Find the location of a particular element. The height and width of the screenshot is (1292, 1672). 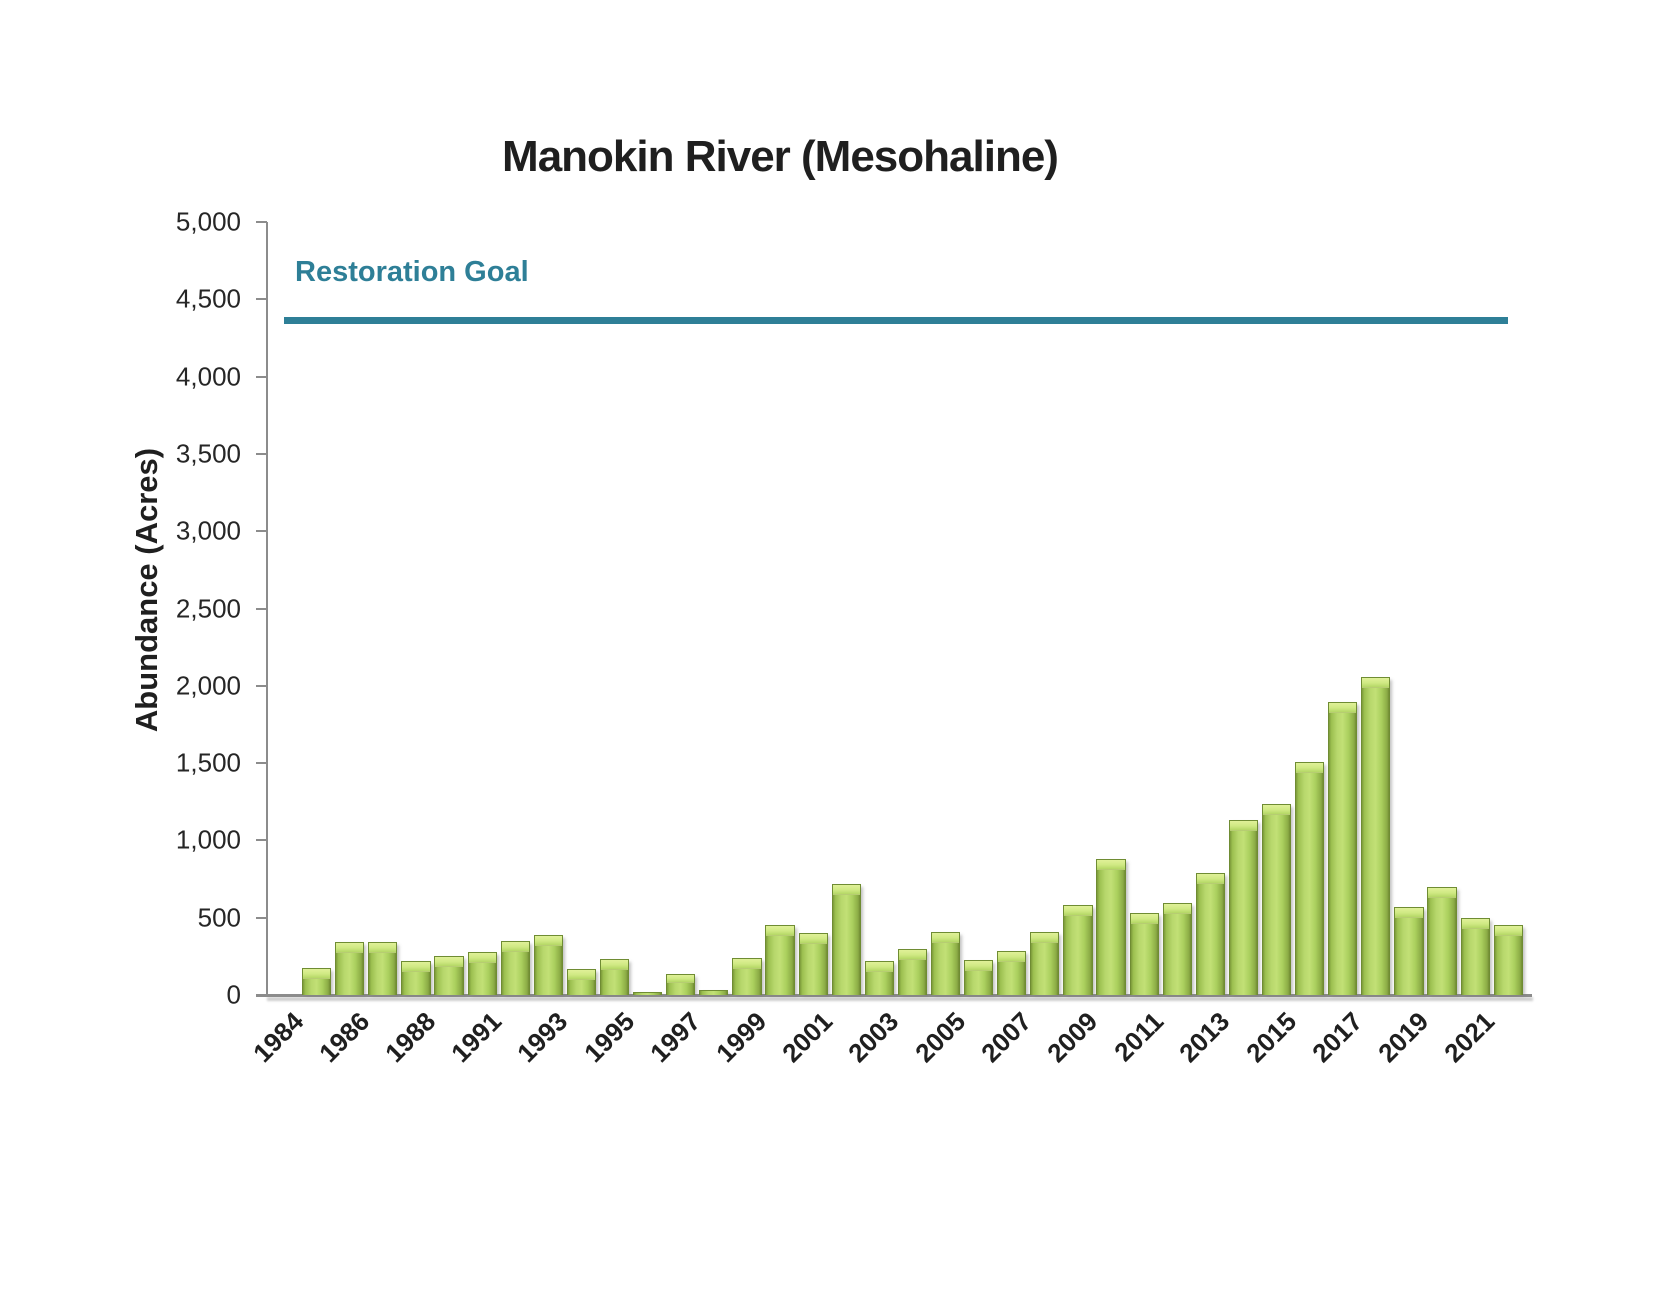

bar-2004 is located at coordinates (912, 972).